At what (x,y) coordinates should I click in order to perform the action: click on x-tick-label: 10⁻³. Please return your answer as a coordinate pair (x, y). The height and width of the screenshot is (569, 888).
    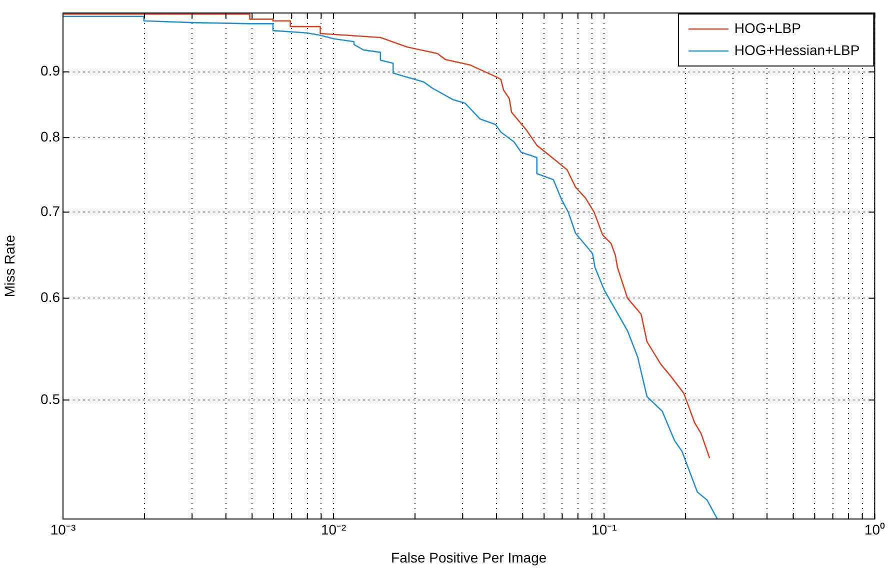
    Looking at the image, I should click on (63, 529).